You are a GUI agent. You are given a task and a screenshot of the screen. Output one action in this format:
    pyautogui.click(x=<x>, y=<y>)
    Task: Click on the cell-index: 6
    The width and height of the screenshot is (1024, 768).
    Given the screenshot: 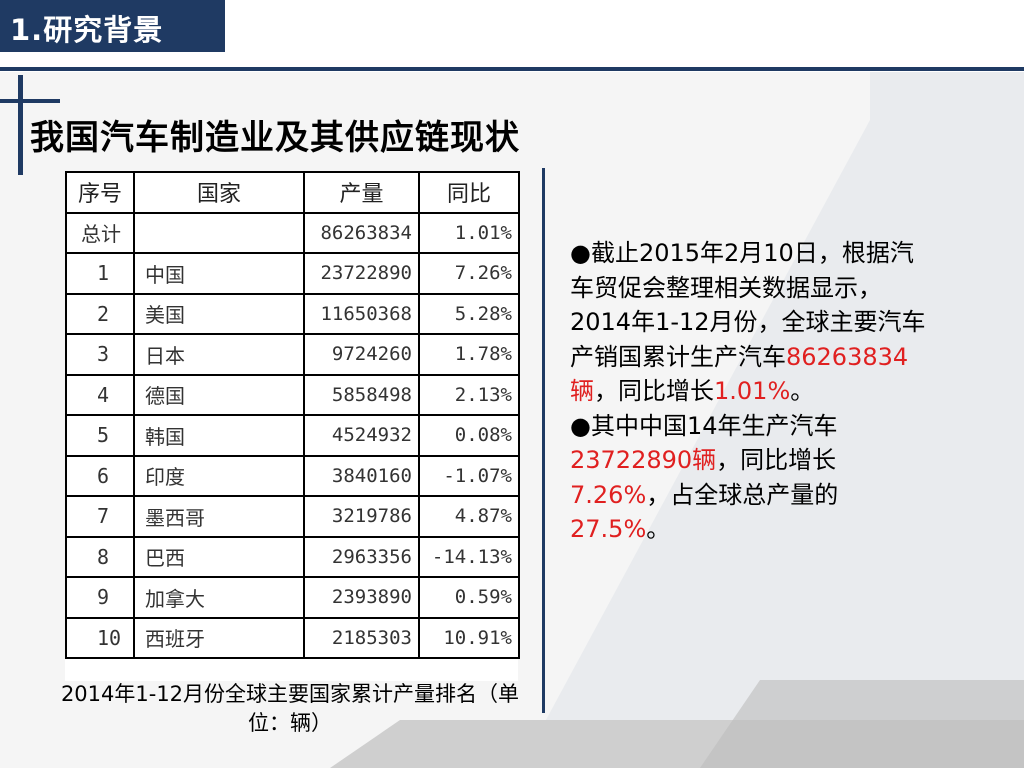 What is the action you would take?
    pyautogui.click(x=100, y=475)
    